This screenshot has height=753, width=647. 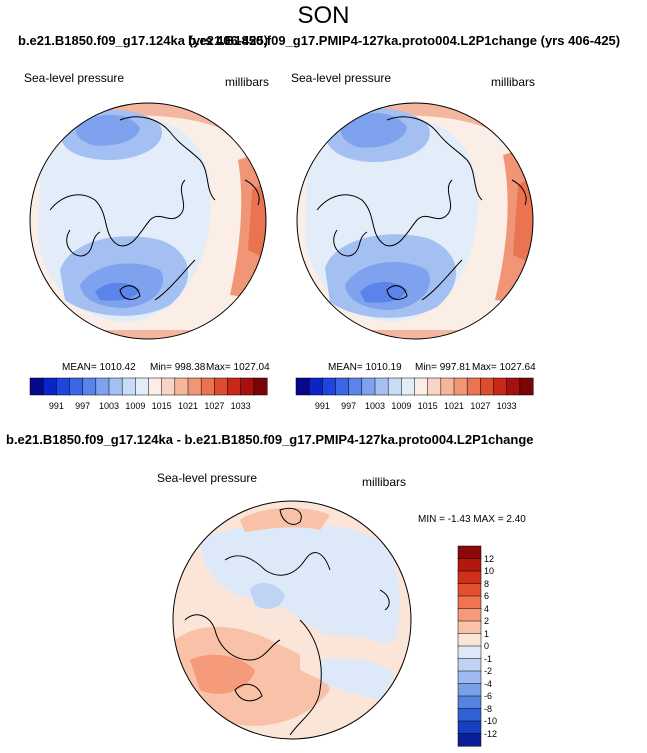 I want to click on panel2-colorbar, so click(x=414, y=386).